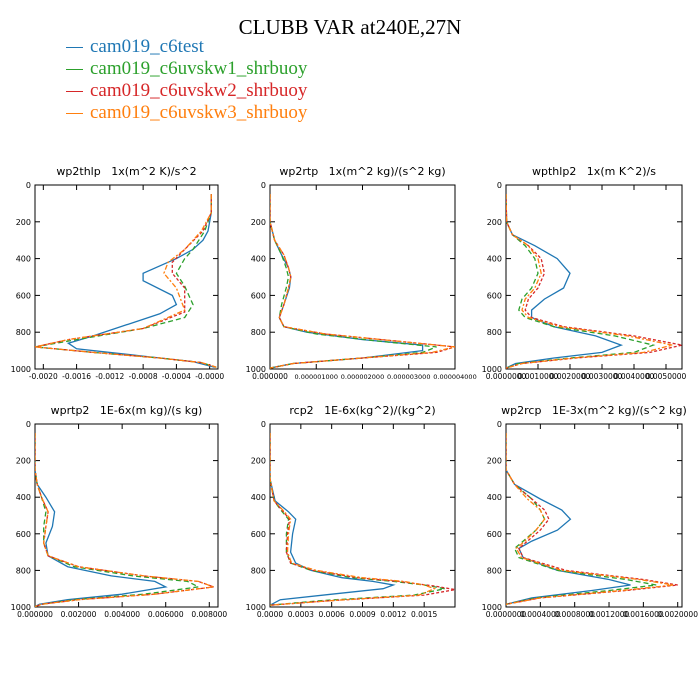 Image resolution: width=700 pixels, height=700 pixels. Describe the element at coordinates (270, 614) in the screenshot. I see `x-tick-label: 0.0000` at that location.